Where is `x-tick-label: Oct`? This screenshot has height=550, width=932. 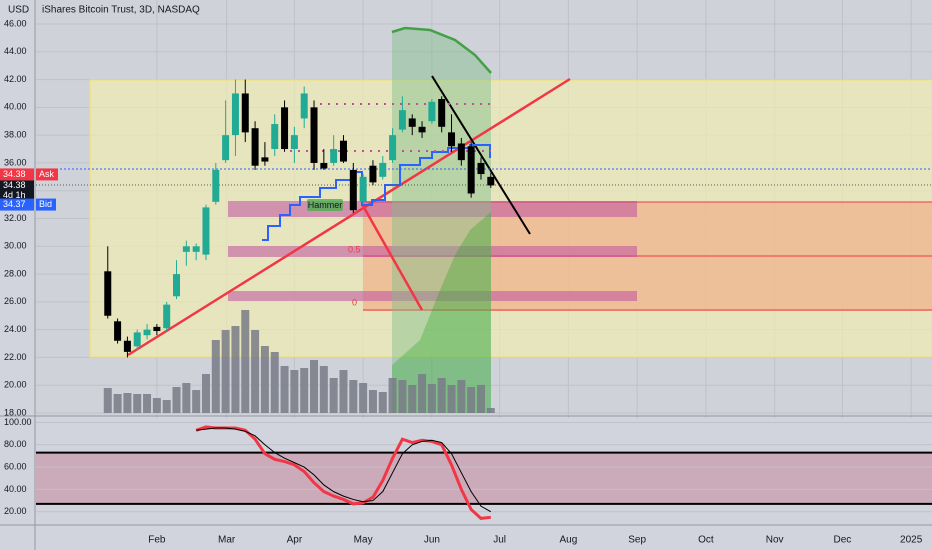 x-tick-label: Oct is located at coordinates (706, 540).